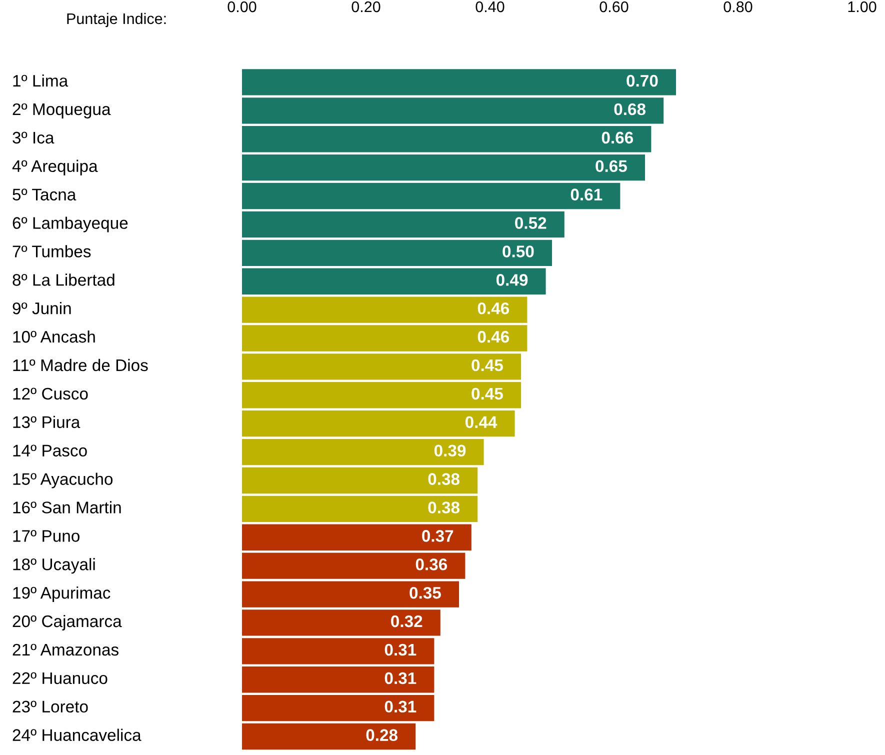 Image resolution: width=885 pixels, height=755 pixels. What do you see at coordinates (61, 110) in the screenshot?
I see `y-tick-label: 2º Moquegua` at bounding box center [61, 110].